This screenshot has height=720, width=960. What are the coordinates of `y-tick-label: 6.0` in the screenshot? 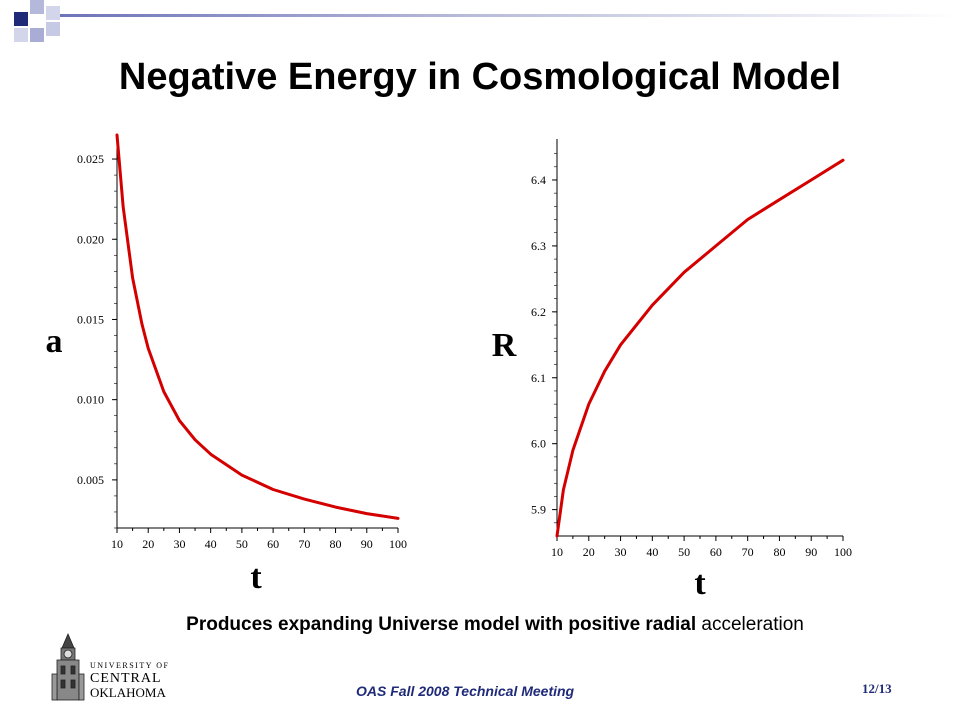 It's located at (538, 444).